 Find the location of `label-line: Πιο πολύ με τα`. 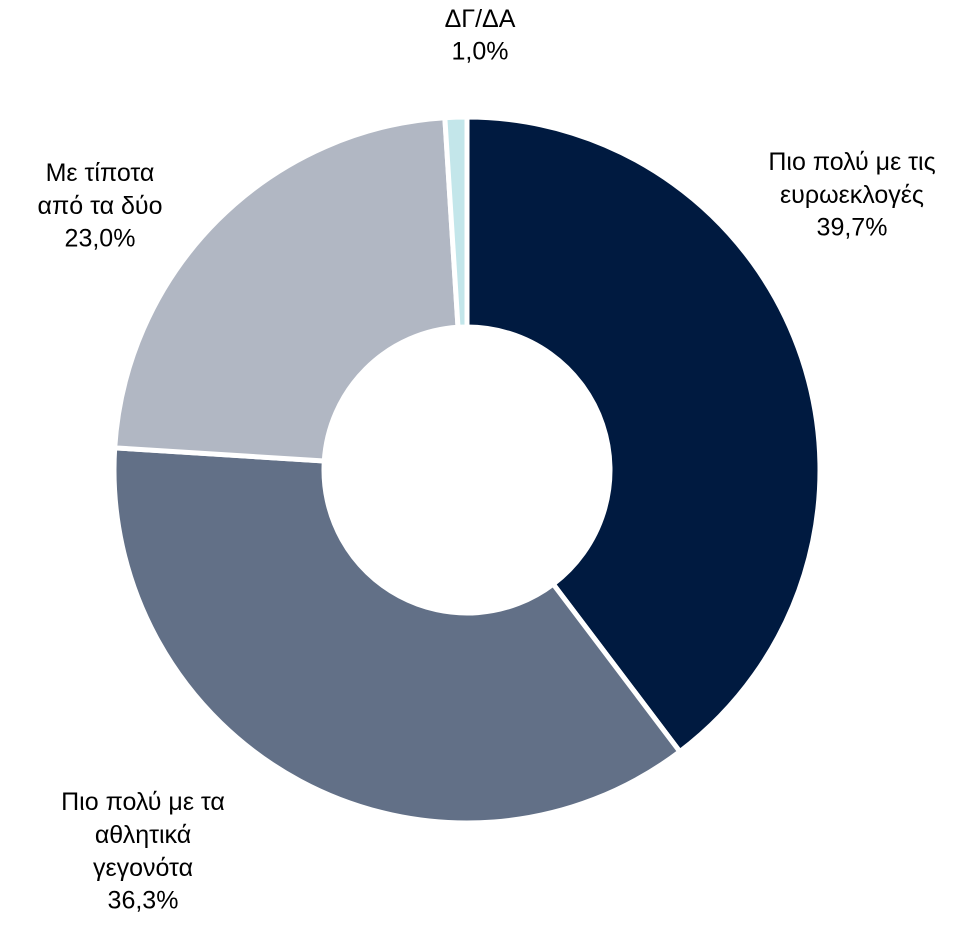

label-line: Πιο πολύ με τα is located at coordinates (143, 802).